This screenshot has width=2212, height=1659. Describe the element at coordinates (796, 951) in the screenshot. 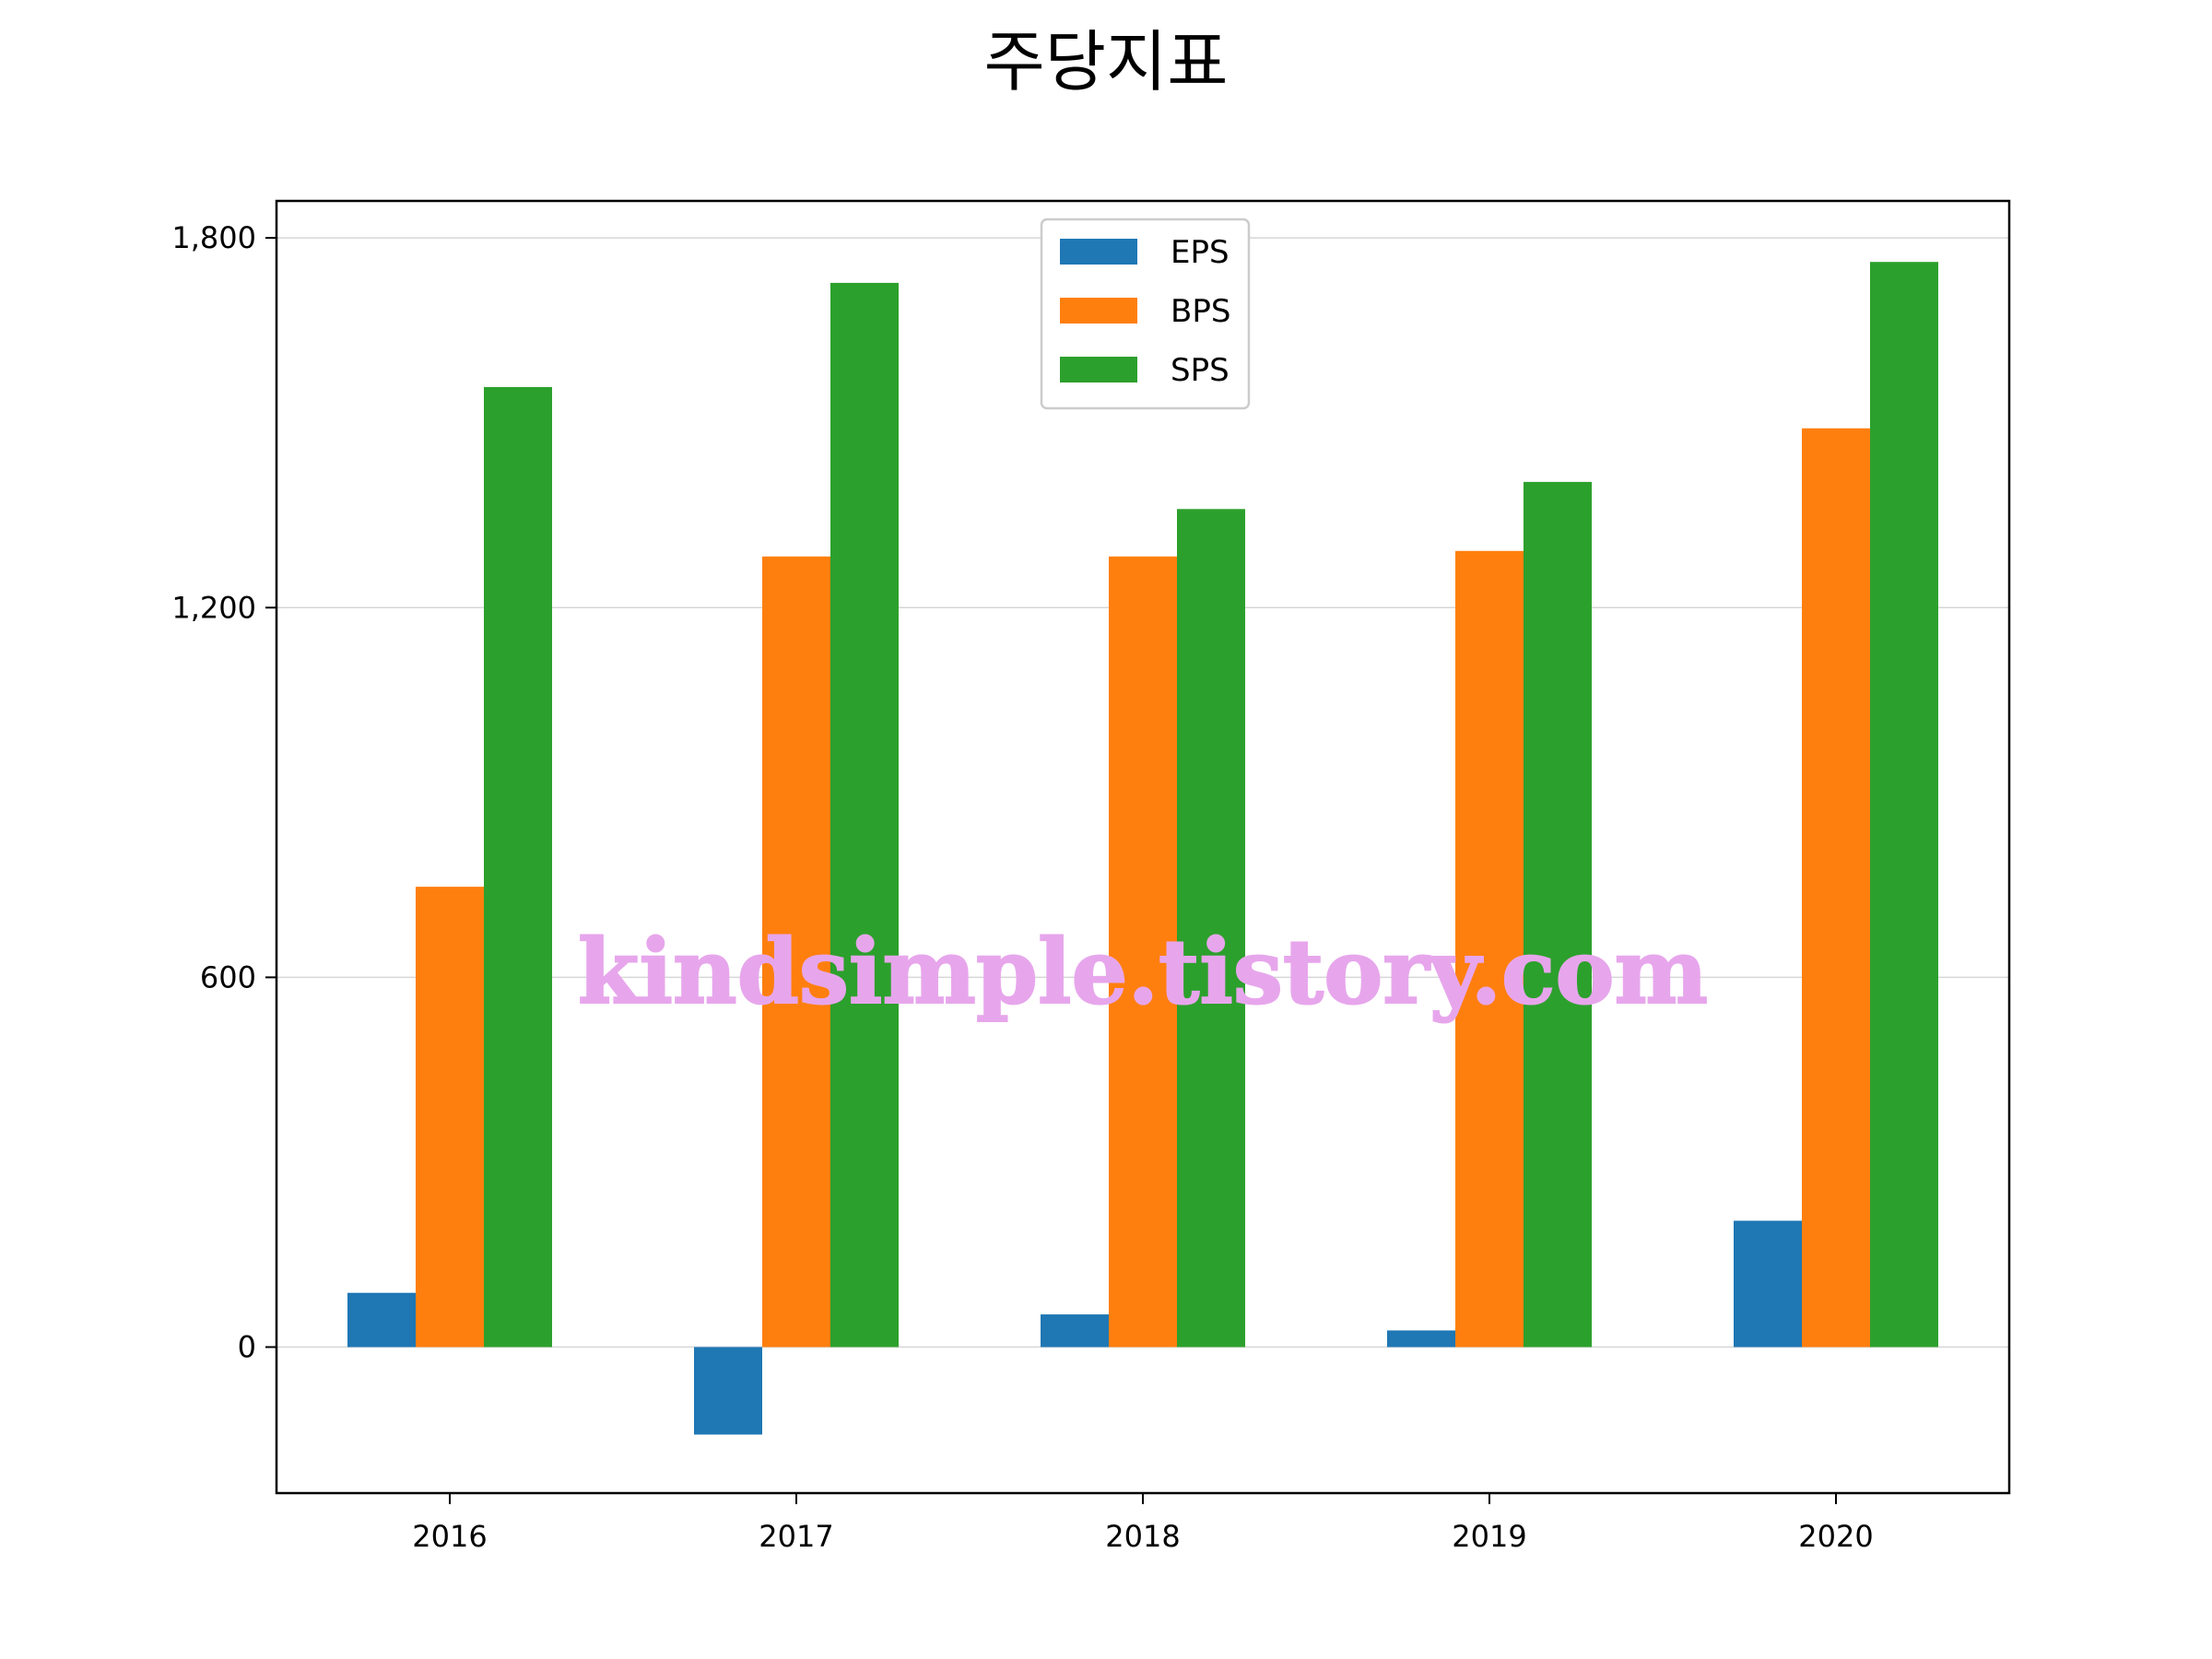

I see `bar-bps-2017` at that location.